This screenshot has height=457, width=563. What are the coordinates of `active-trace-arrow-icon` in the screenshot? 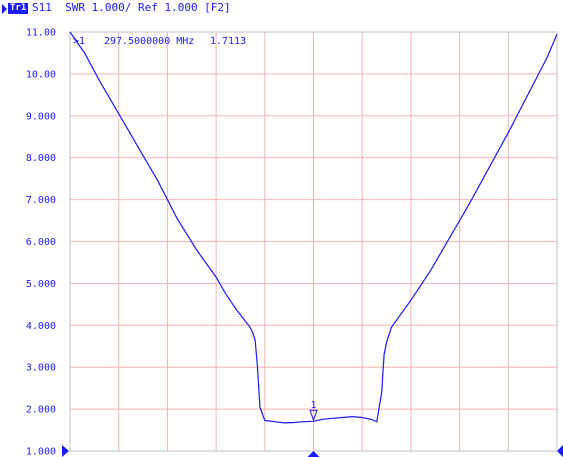 It's located at (4, 8).